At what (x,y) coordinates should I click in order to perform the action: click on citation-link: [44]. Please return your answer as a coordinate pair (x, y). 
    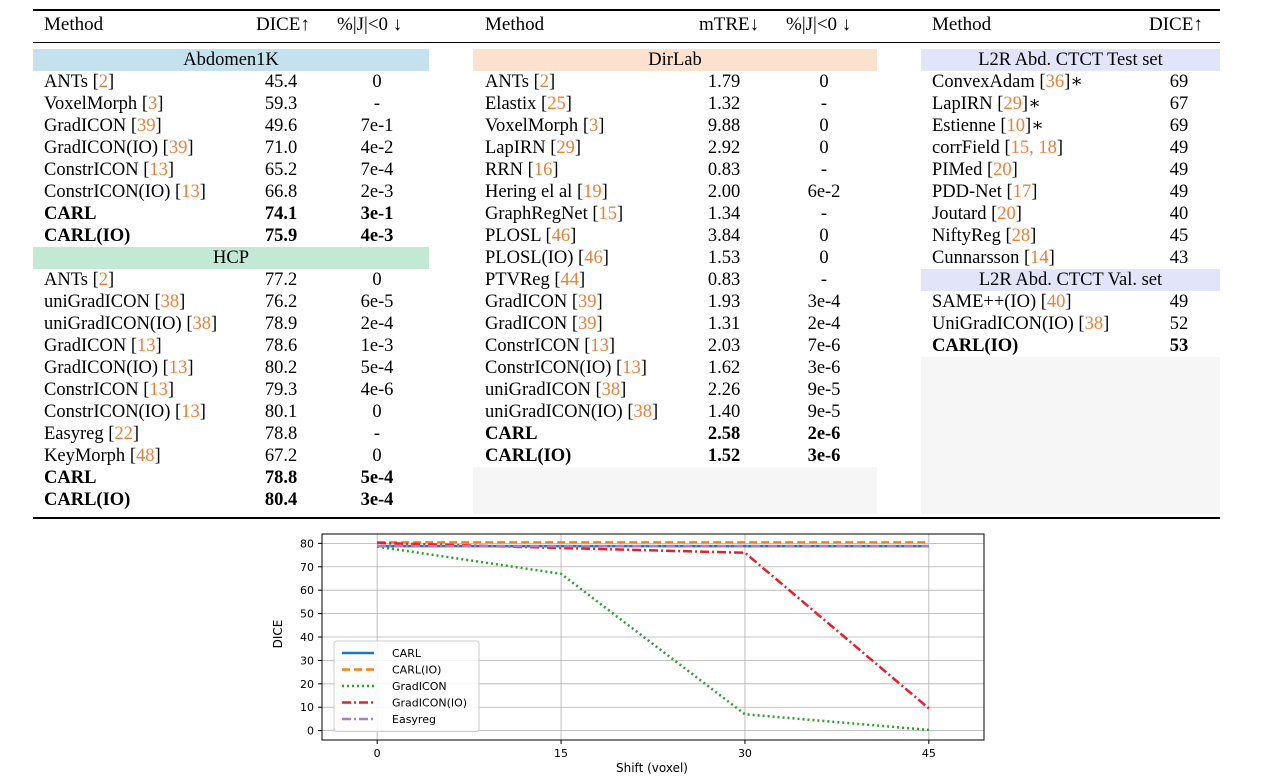
    Looking at the image, I should click on (567, 280).